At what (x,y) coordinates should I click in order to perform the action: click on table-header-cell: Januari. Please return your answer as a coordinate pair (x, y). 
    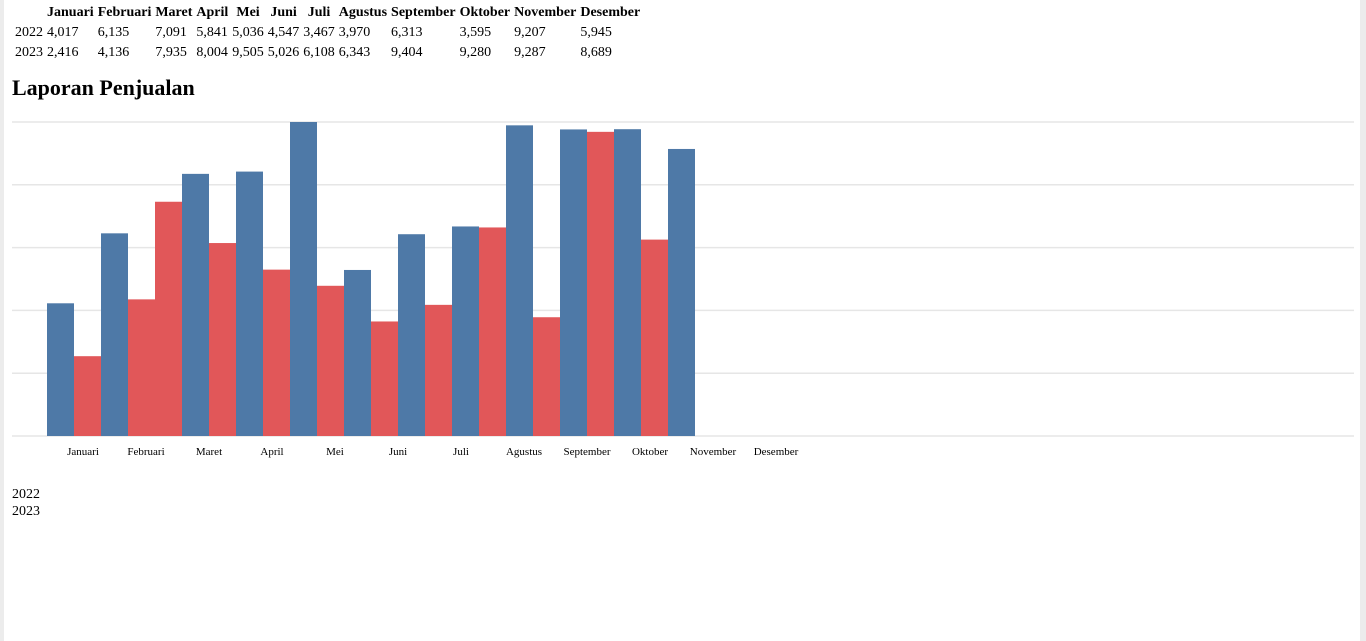
    Looking at the image, I should click on (70, 12).